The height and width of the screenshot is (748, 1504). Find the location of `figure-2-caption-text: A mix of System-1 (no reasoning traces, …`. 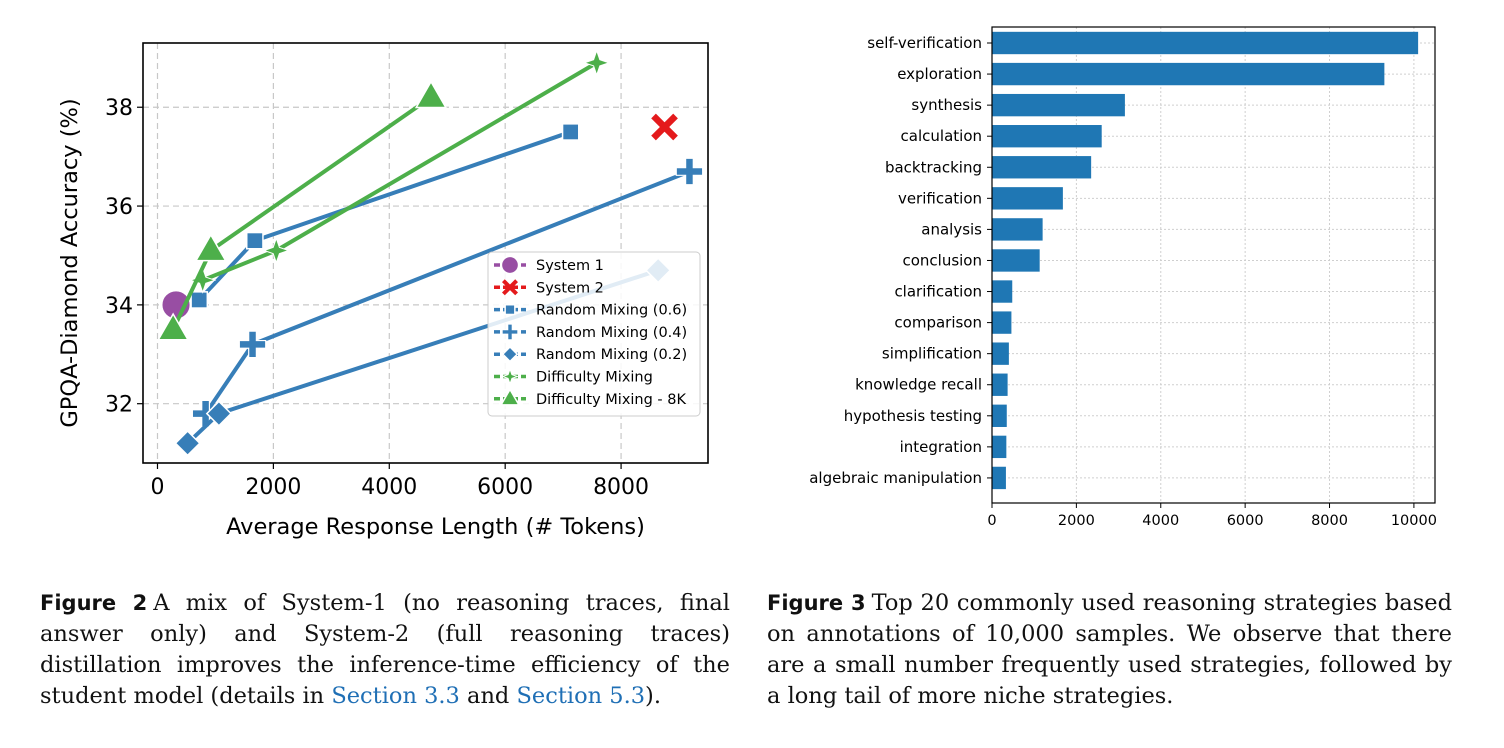

figure-2-caption-text: A mix of System-1 (no reasoning traces, … is located at coordinates (385, 649).